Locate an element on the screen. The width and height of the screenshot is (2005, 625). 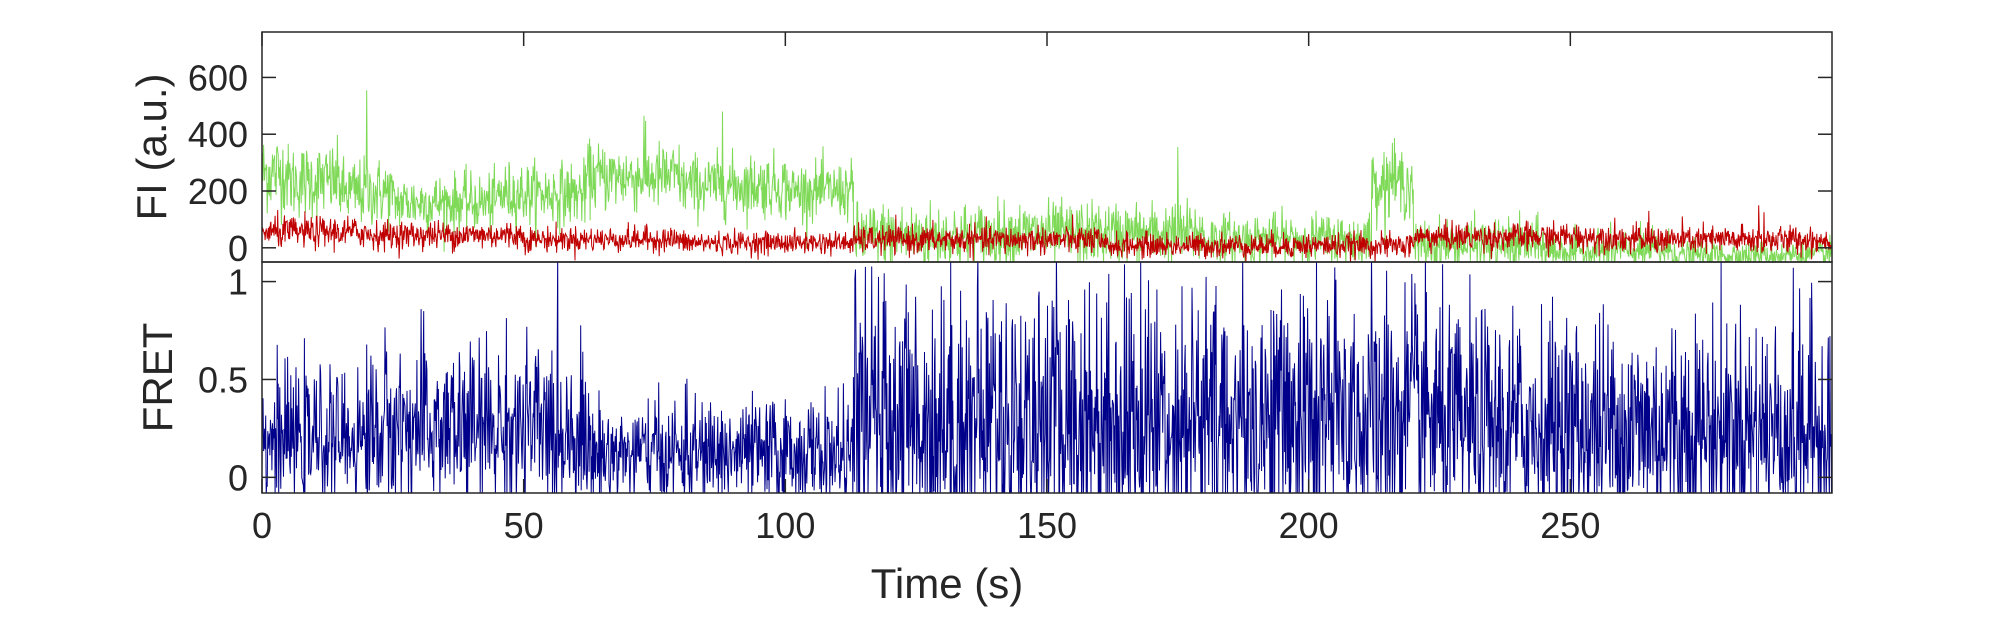
fluorescence-y-tick-label: 200 is located at coordinates (218, 191).